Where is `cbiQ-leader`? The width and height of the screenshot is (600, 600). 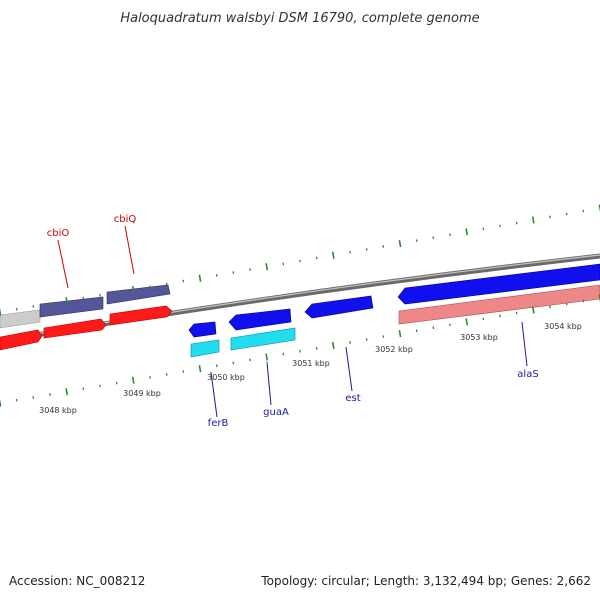
cbiQ-leader is located at coordinates (129, 250).